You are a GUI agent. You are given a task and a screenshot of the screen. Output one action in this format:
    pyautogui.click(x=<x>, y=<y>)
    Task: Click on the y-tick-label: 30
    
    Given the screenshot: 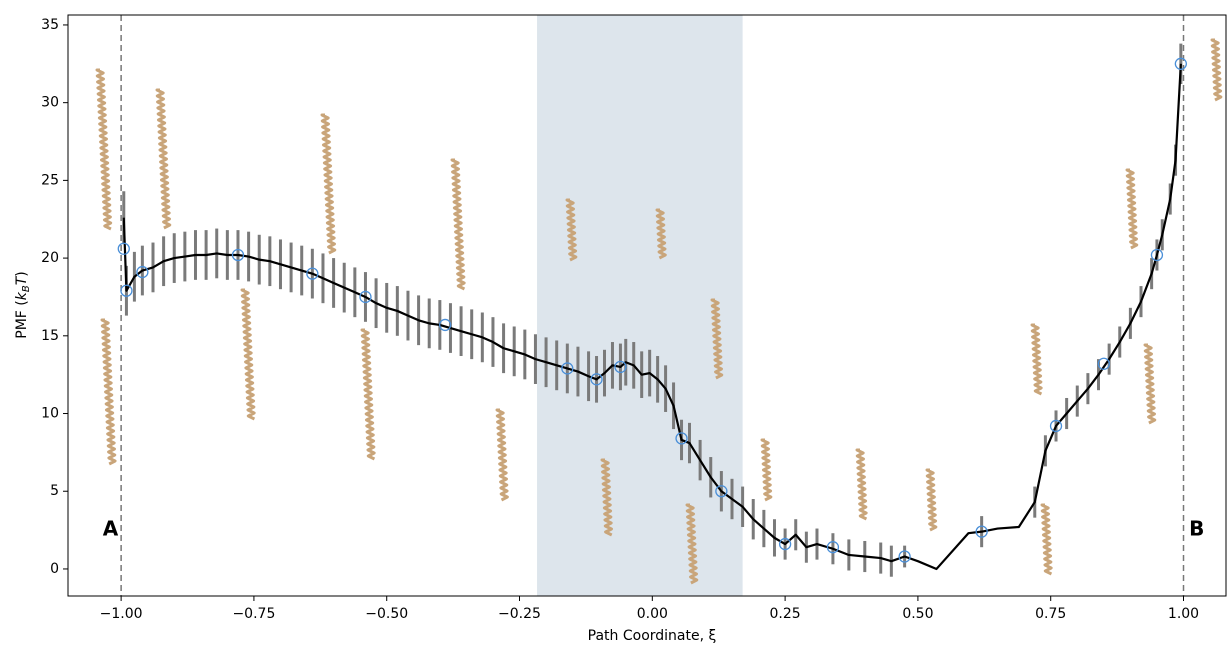 What is the action you would take?
    pyautogui.click(x=50, y=103)
    